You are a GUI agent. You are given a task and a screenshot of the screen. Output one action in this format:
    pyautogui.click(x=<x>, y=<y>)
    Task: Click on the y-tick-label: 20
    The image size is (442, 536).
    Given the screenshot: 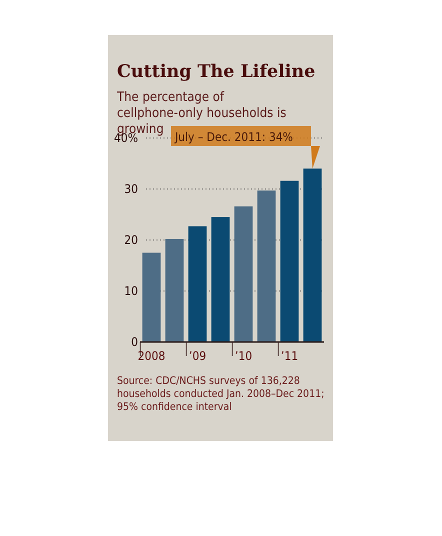 What is the action you would take?
    pyautogui.click(x=131, y=240)
    